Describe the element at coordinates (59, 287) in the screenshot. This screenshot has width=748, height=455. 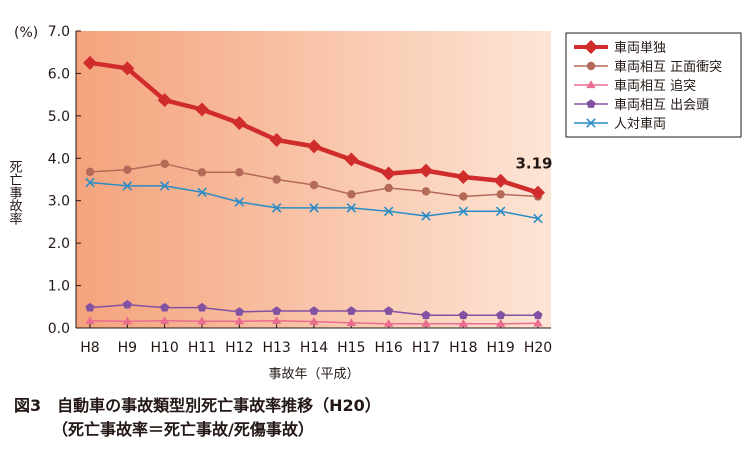
I see `y-tick-label: 1.0` at that location.